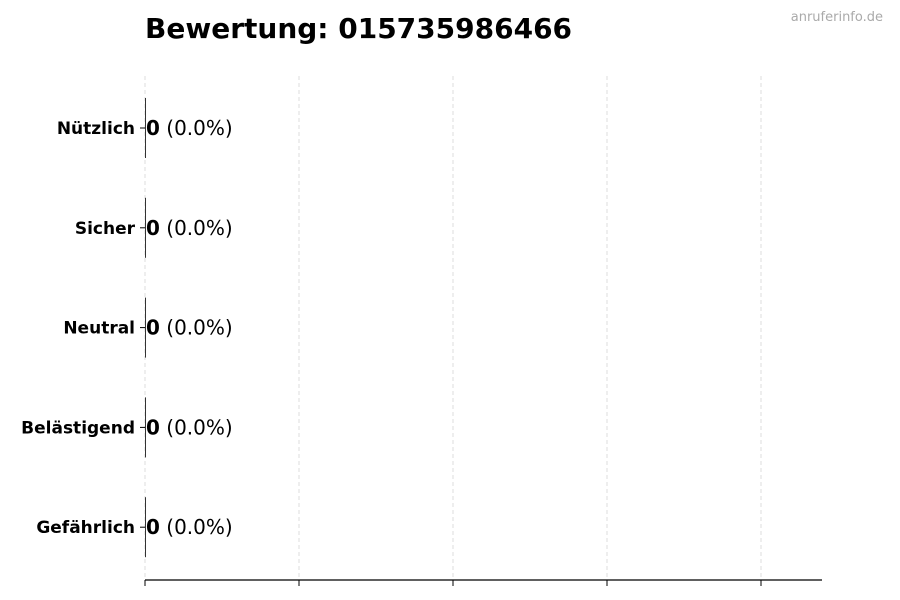 This screenshot has width=900, height=600. What do you see at coordinates (105, 229) in the screenshot?
I see `y-tick-label: Sicher` at bounding box center [105, 229].